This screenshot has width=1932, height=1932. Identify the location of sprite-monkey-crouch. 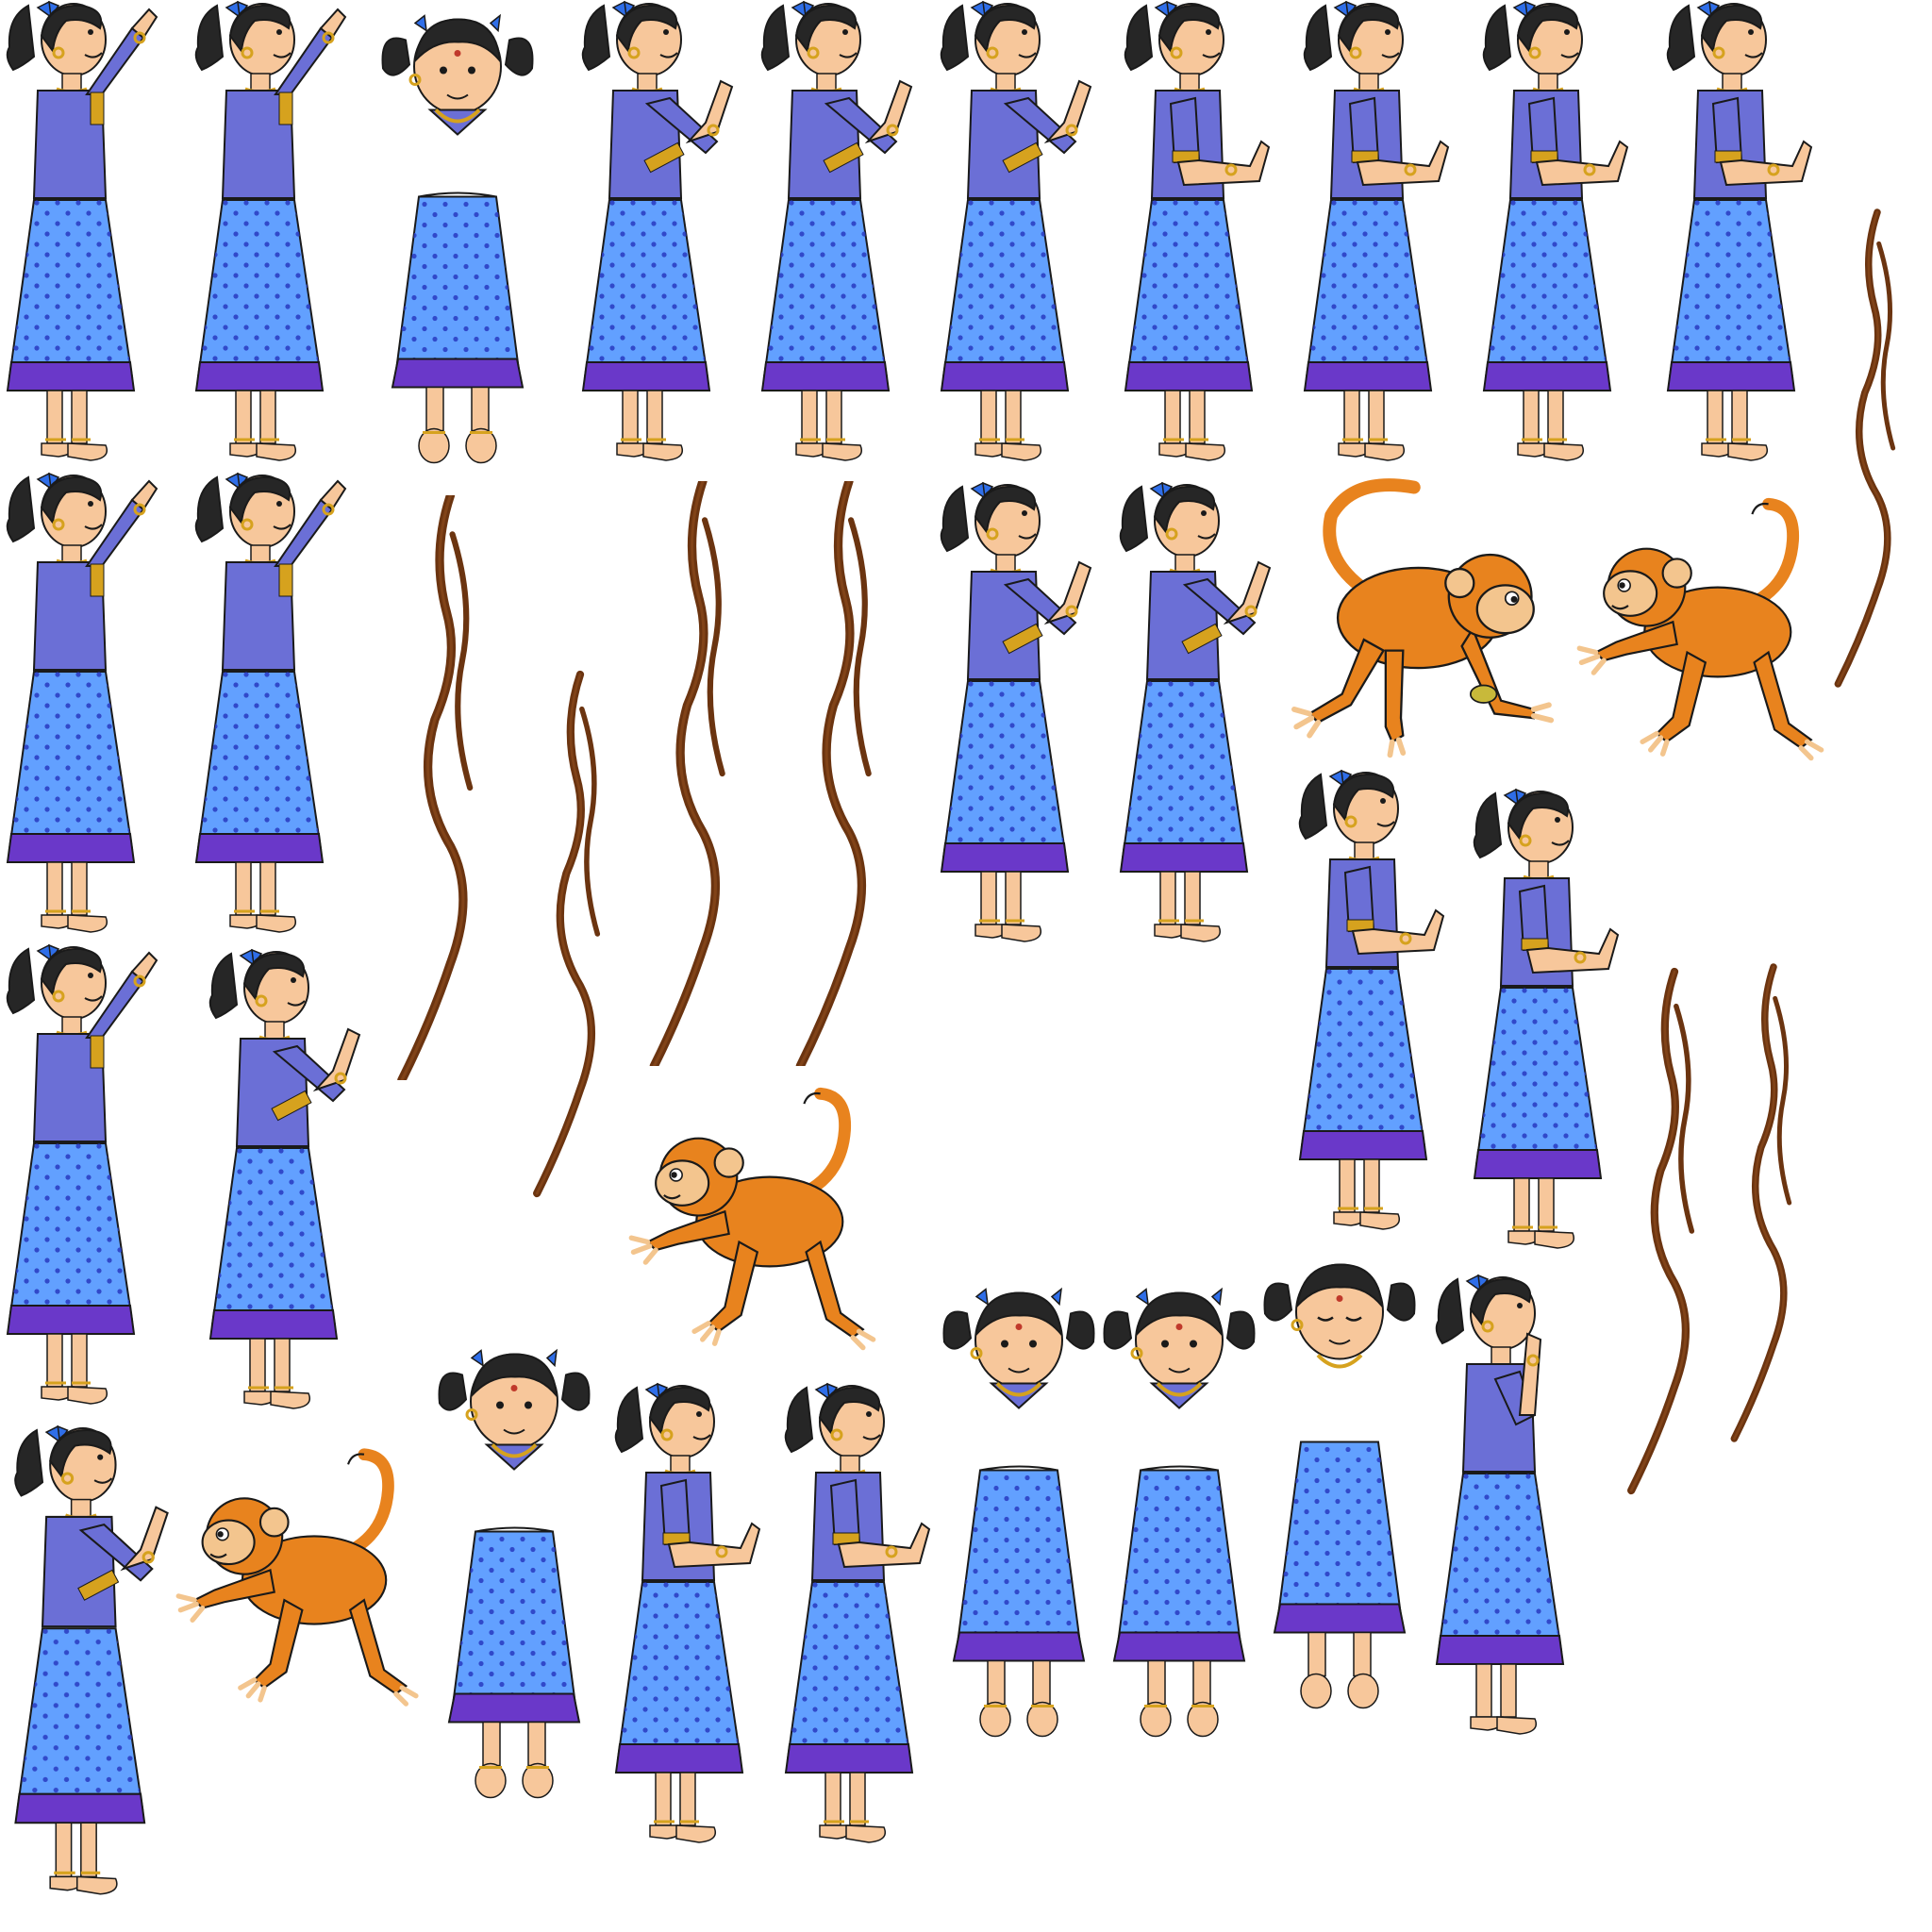
(1422, 620).